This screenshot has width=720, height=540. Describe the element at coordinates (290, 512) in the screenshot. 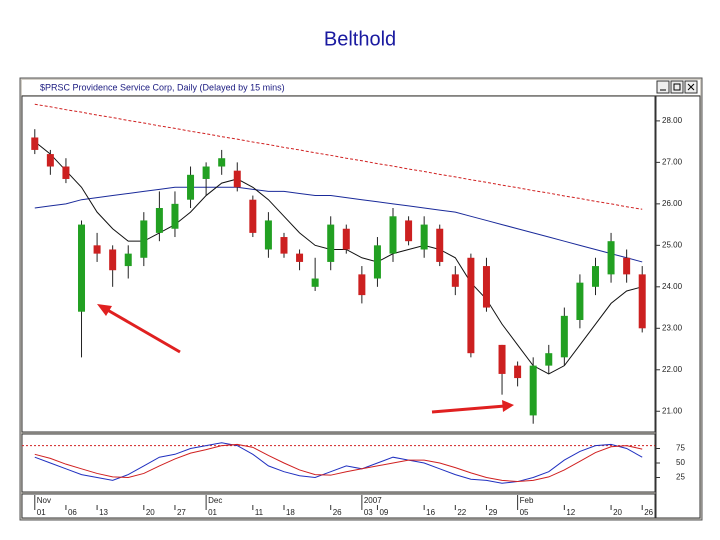

I see `x-tick-label: 18` at that location.